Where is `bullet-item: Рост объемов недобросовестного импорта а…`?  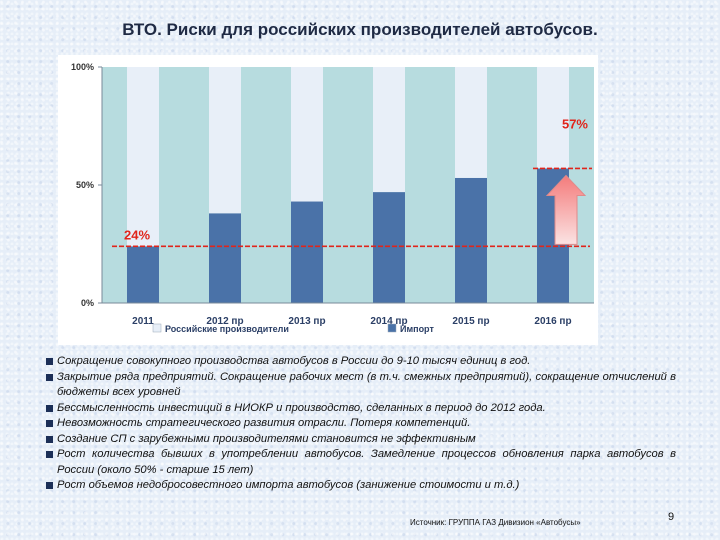 bullet-item: Рост объемов недобросовестного импорта а… is located at coordinates (361, 486).